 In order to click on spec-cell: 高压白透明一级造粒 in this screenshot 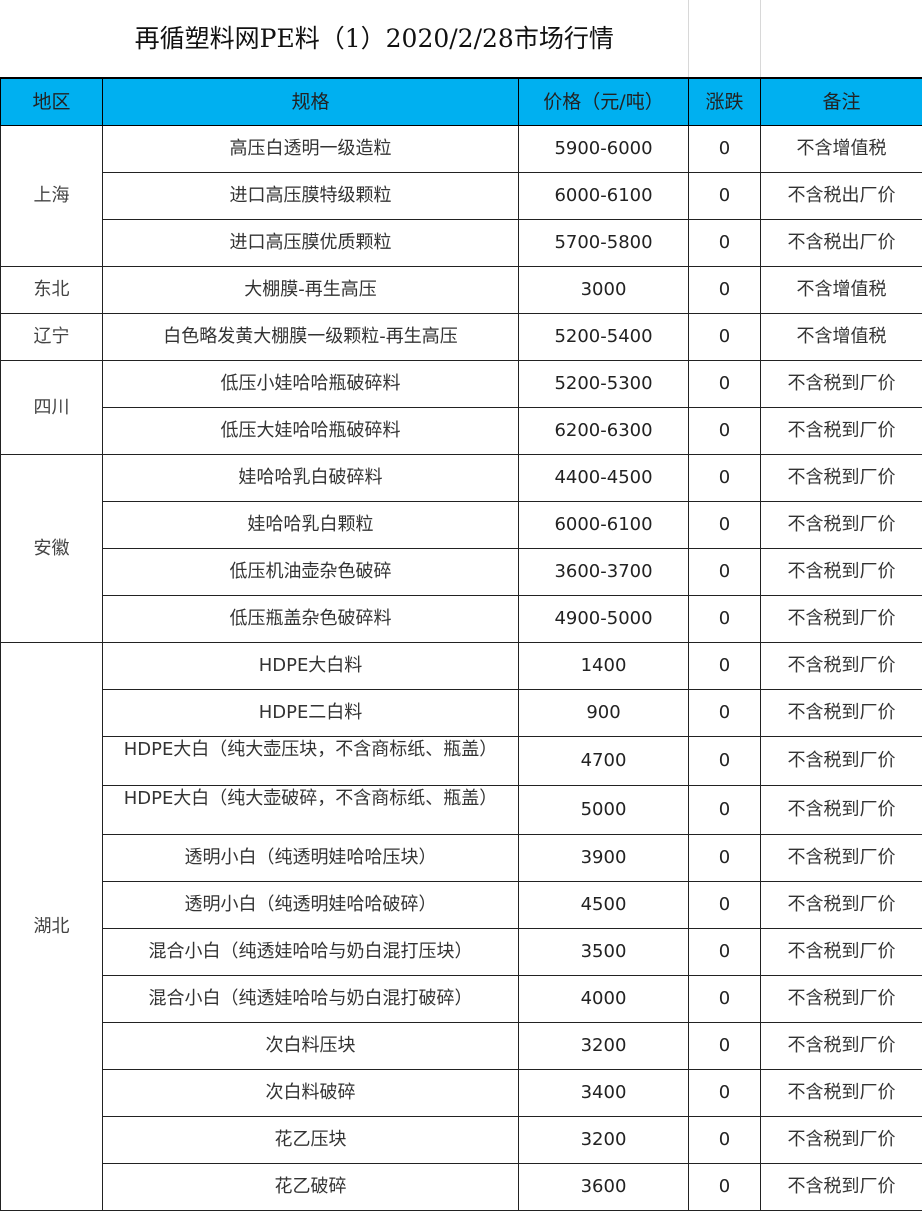, I will do `click(311, 149)`.